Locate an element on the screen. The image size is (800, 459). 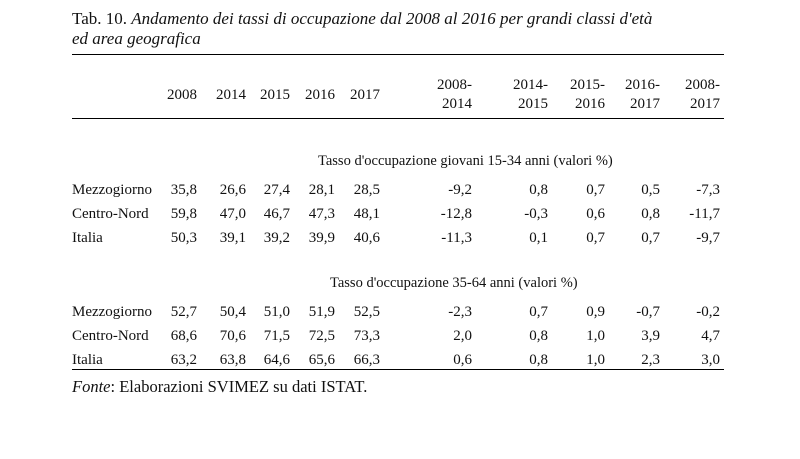
column-header-line: 2016- is located at coordinates (642, 85).